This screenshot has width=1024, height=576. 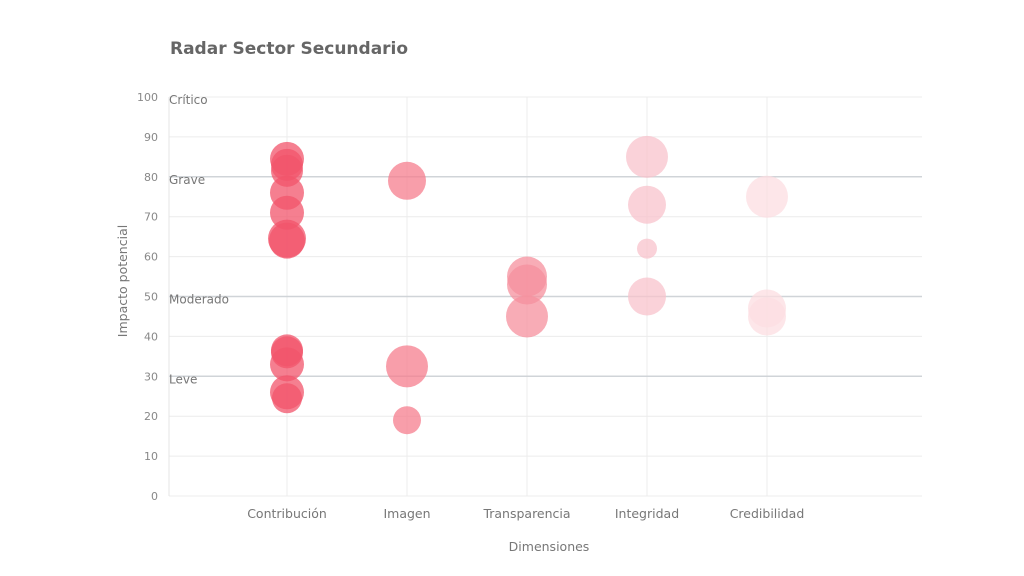 I want to click on y-tick-label: 40, so click(x=151, y=336).